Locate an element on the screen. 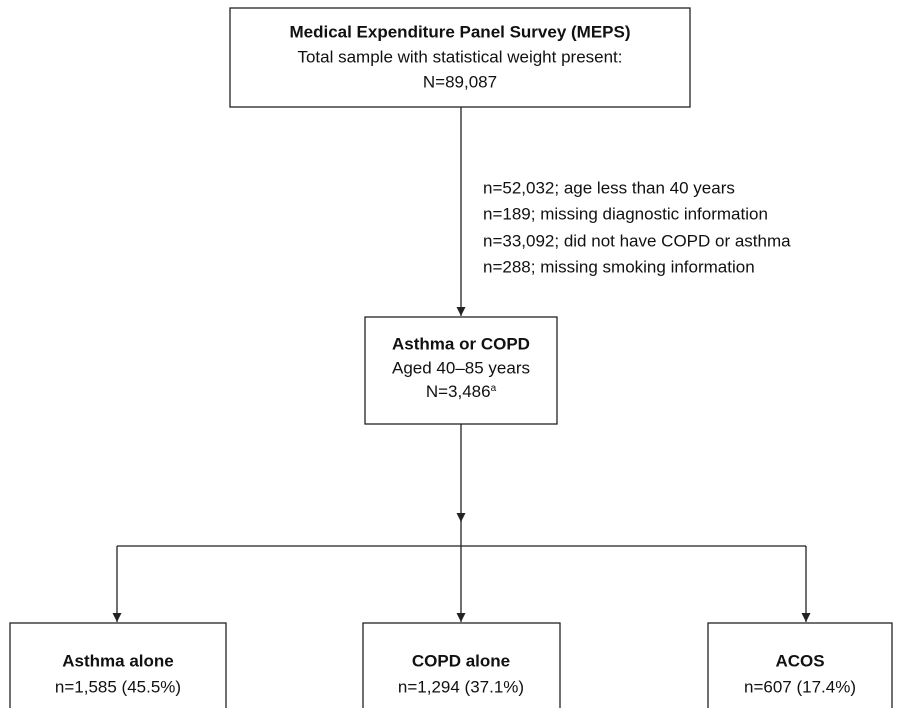 This screenshot has width=899, height=713. node-title: Medical Expenditure Panel Survey (MEPS) is located at coordinates (459, 31).